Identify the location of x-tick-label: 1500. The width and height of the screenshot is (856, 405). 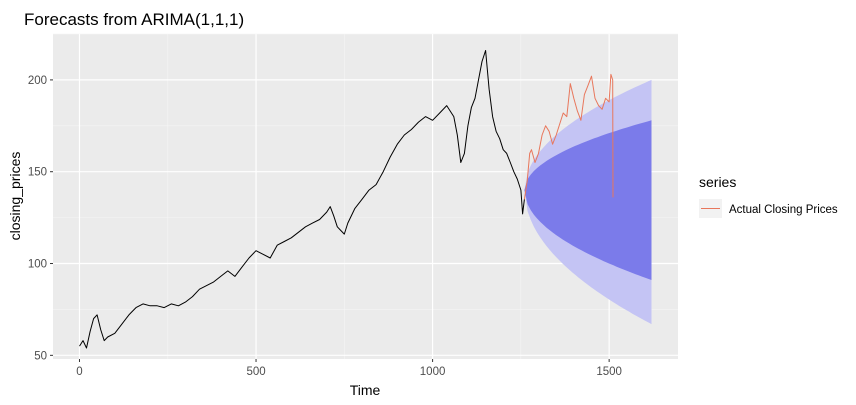
(609, 372).